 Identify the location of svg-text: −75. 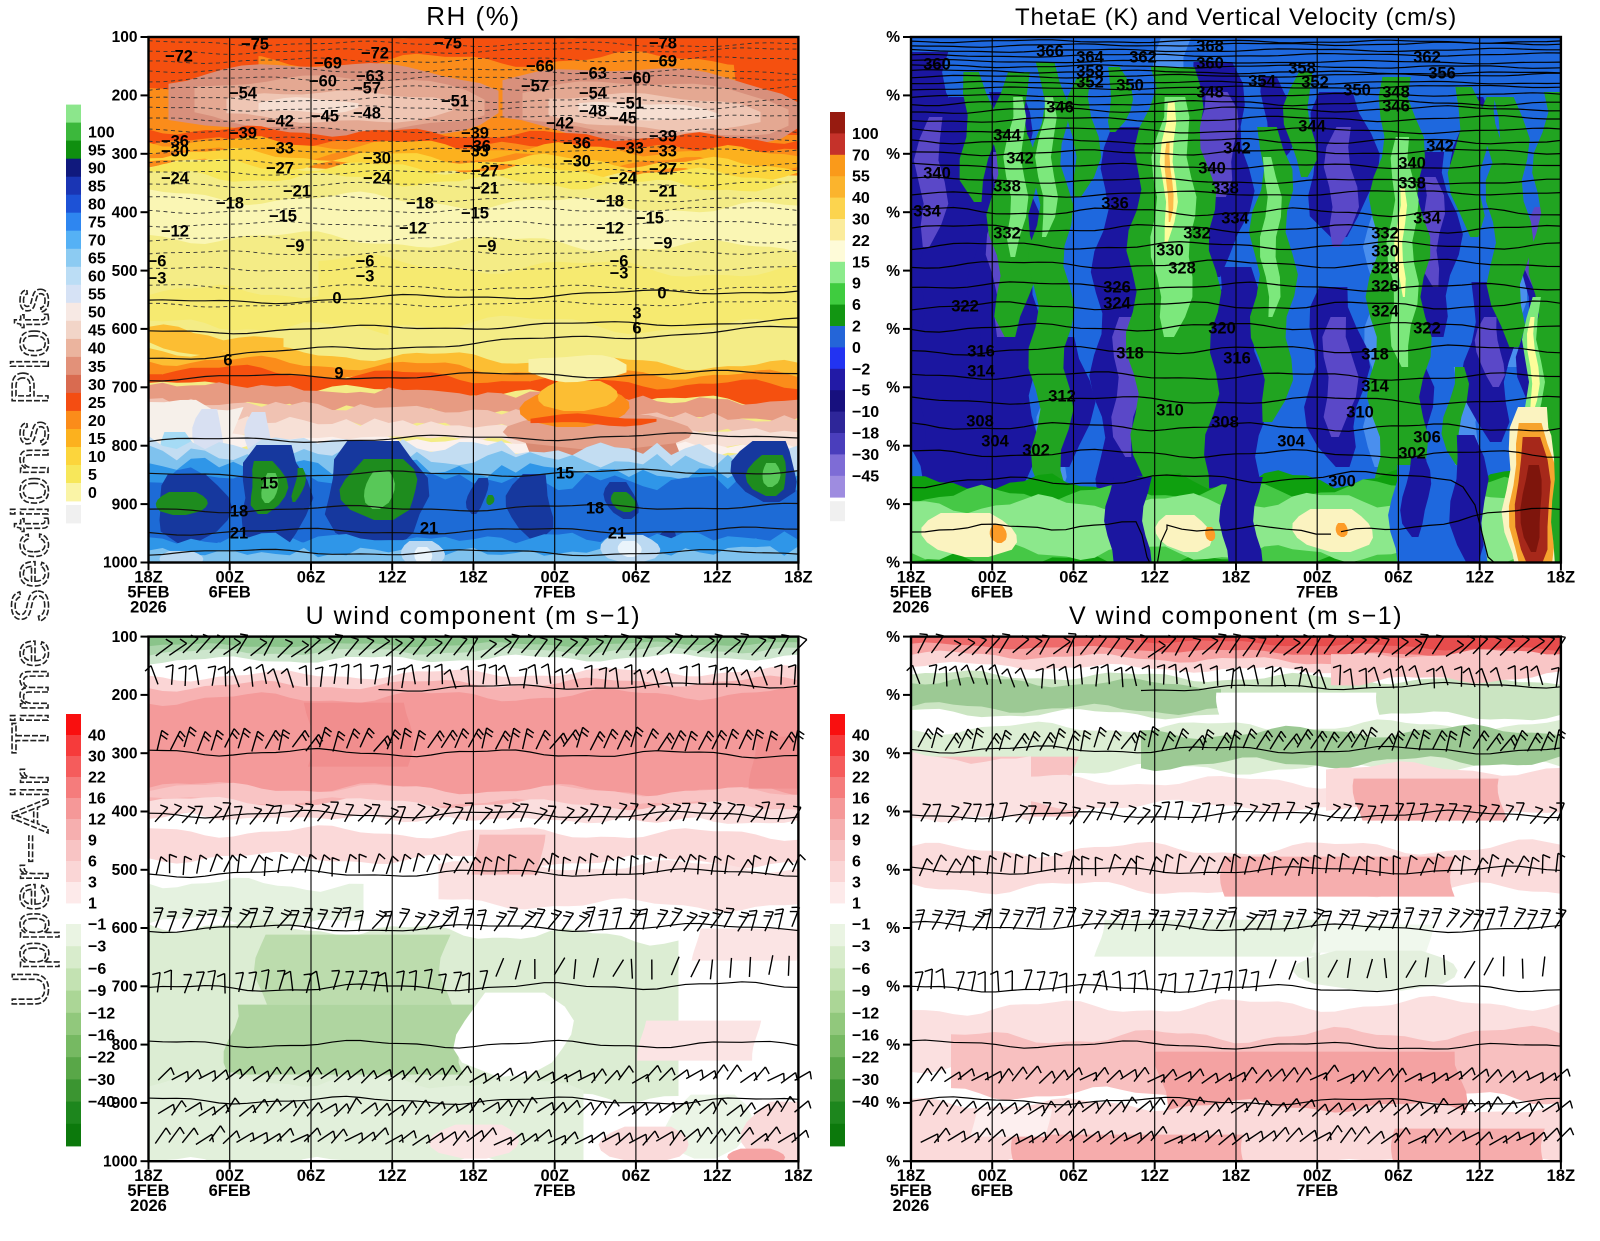
(448, 44).